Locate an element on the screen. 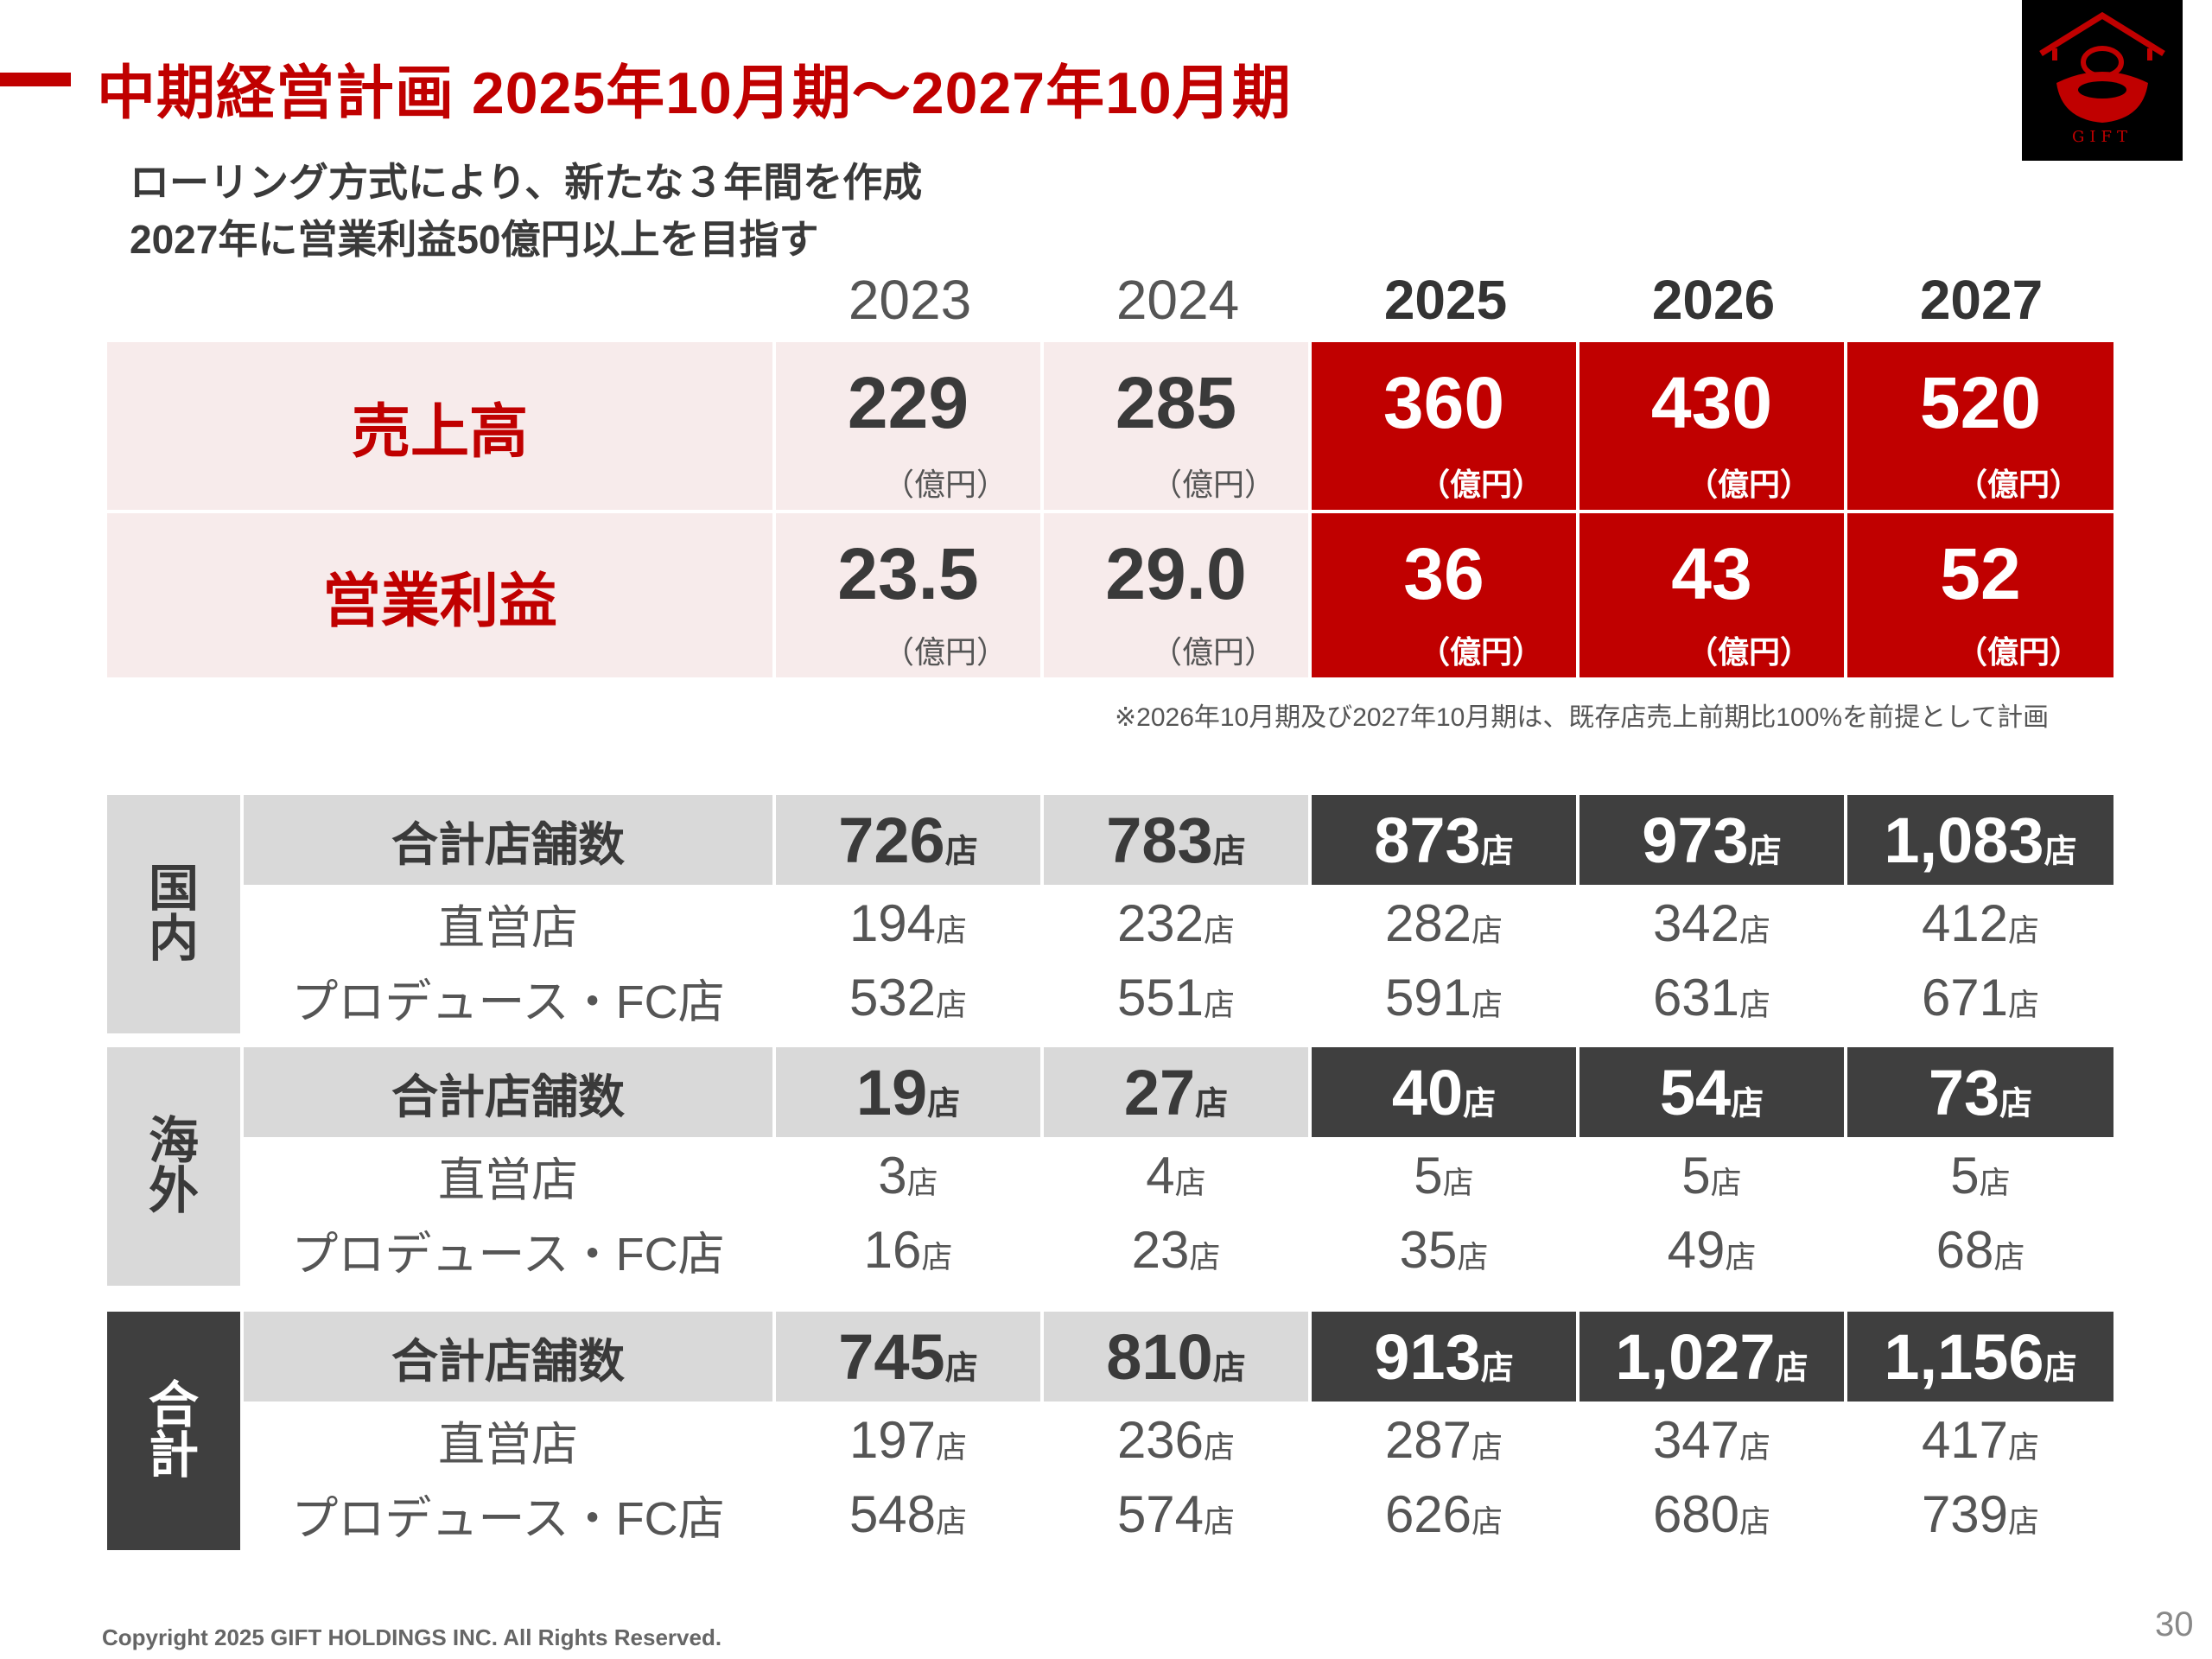 This screenshot has width=2212, height=1659. count-value: 631 is located at coordinates (1696, 998).